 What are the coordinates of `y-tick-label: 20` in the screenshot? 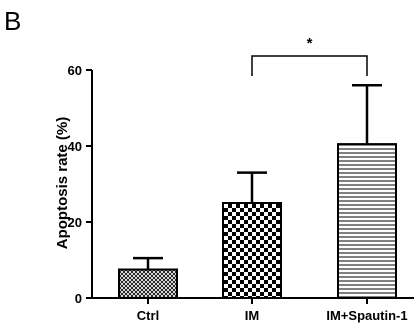 It's located at (75, 222).